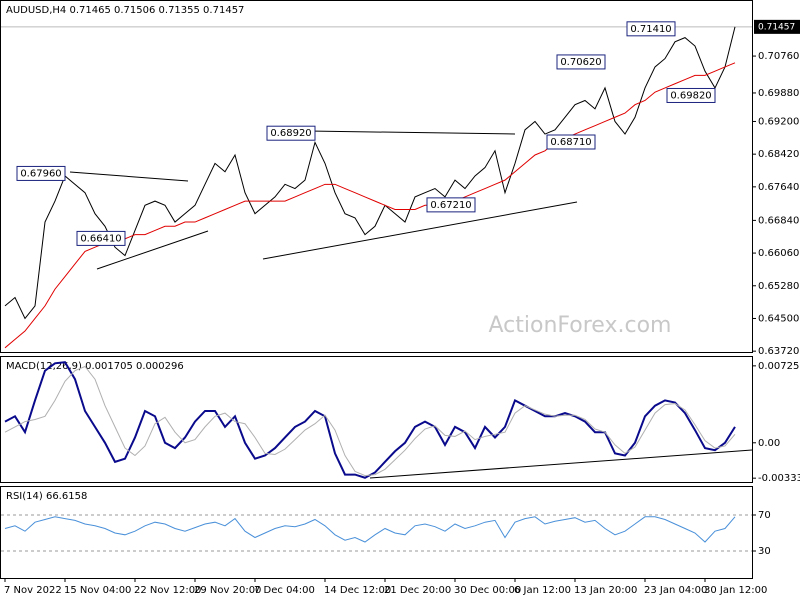  I want to click on annotation-label: 0.68710, so click(570, 142).